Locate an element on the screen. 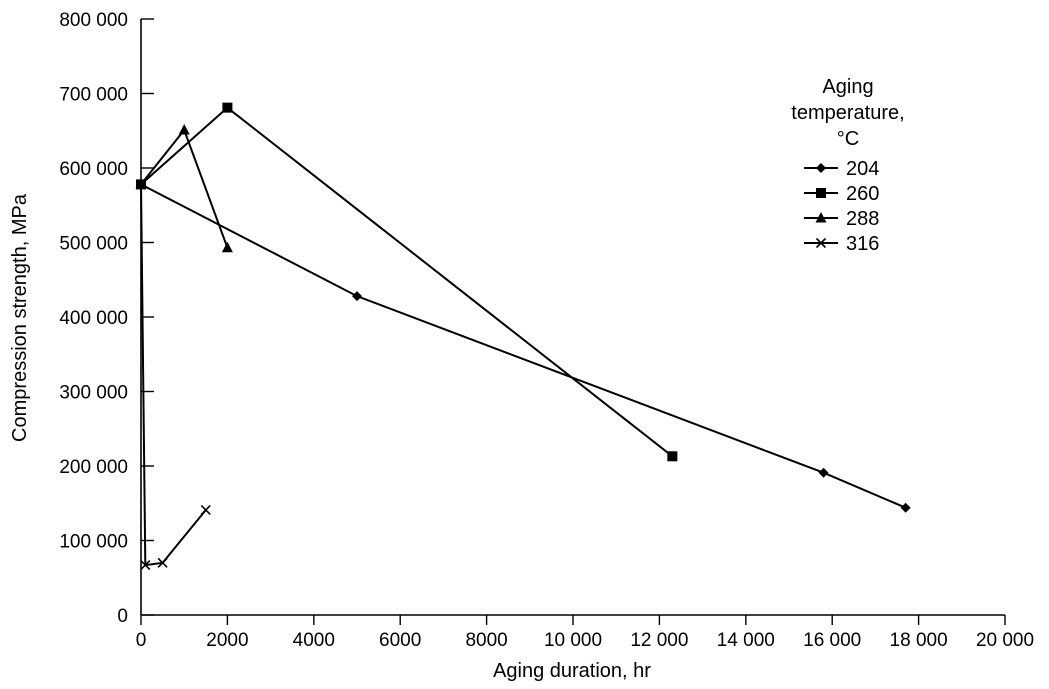 Image resolution: width=1049 pixels, height=689 pixels. legend-item-316: 316 is located at coordinates (841, 244).